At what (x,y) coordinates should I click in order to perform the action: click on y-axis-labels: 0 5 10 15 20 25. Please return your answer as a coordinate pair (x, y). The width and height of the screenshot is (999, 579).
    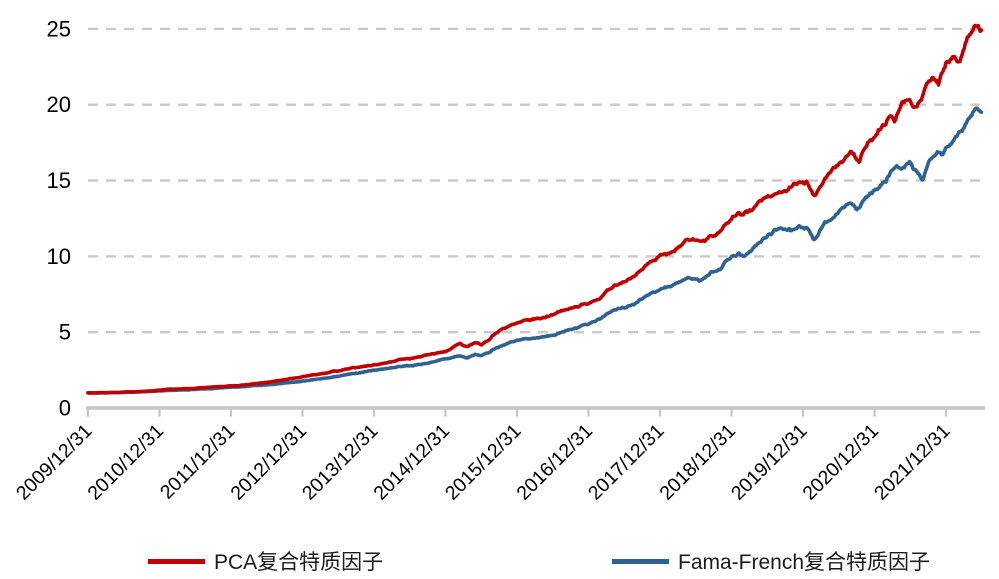
    Looking at the image, I should click on (59, 218).